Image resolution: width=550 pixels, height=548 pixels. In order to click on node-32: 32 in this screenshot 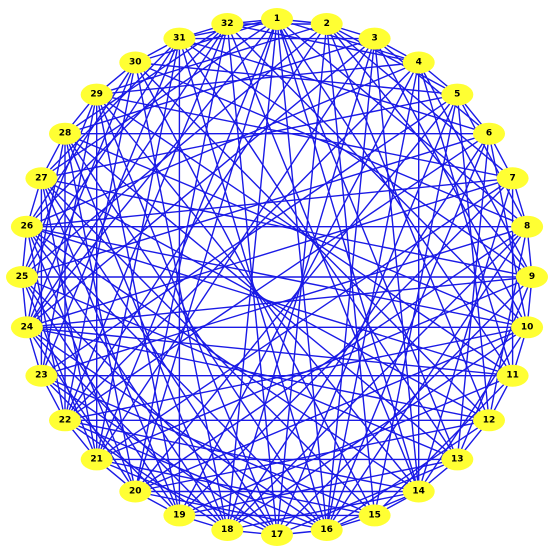, I will do `click(227, 24)`.